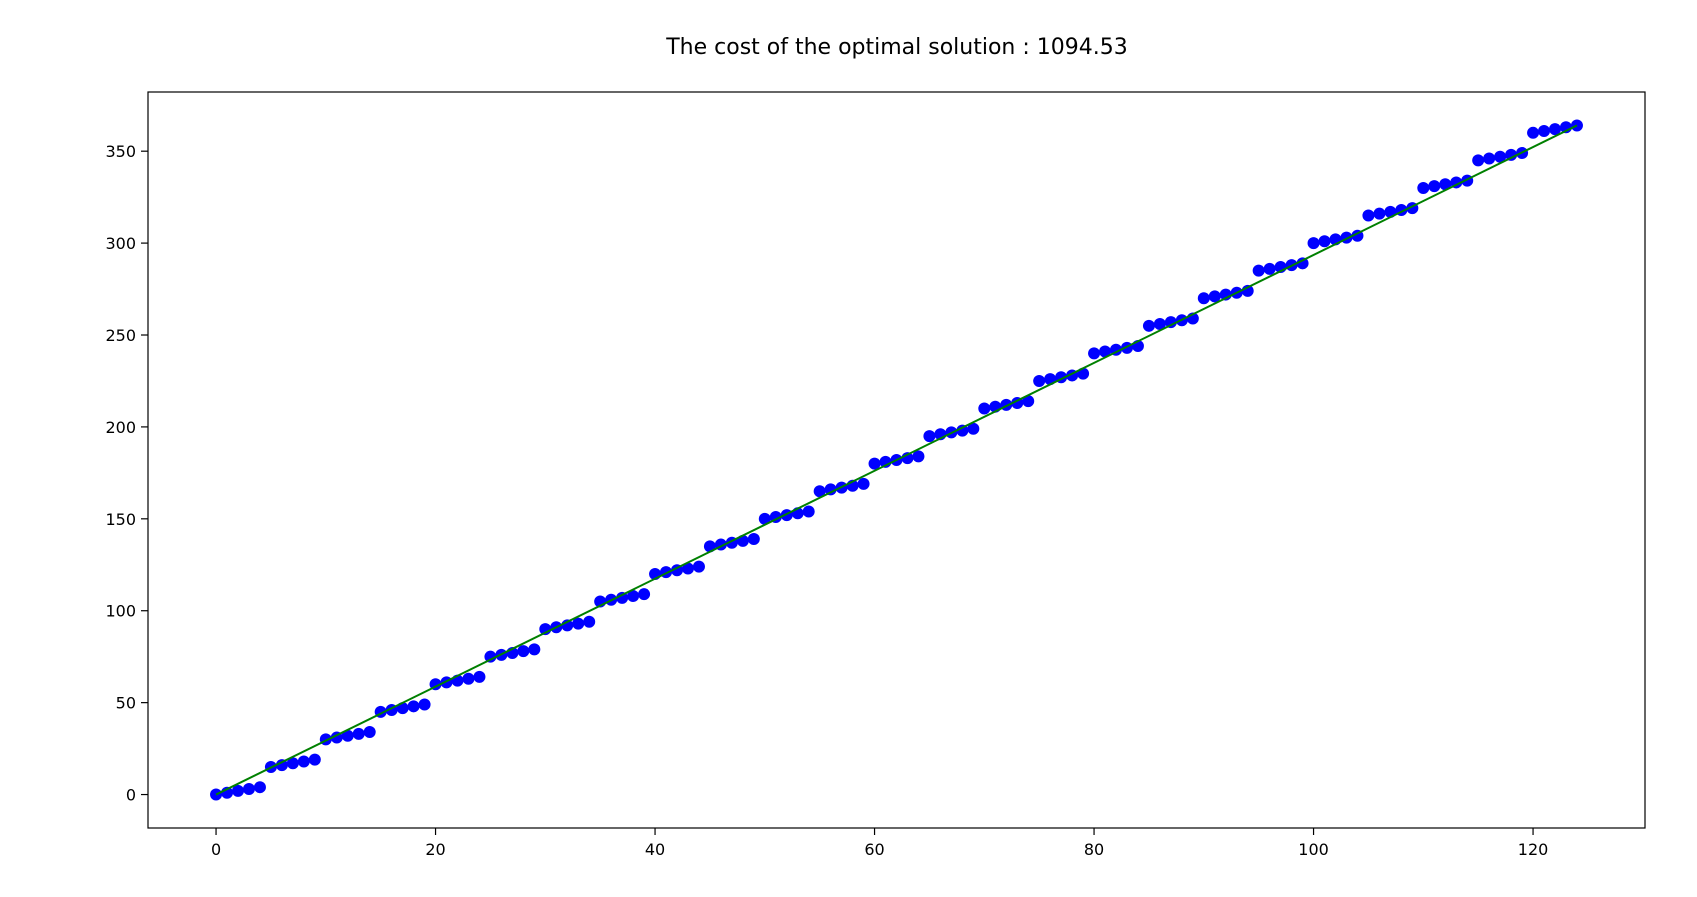 This screenshot has height=897, width=1697. Describe the element at coordinates (1313, 849) in the screenshot. I see `x-tick-label: 100` at that location.